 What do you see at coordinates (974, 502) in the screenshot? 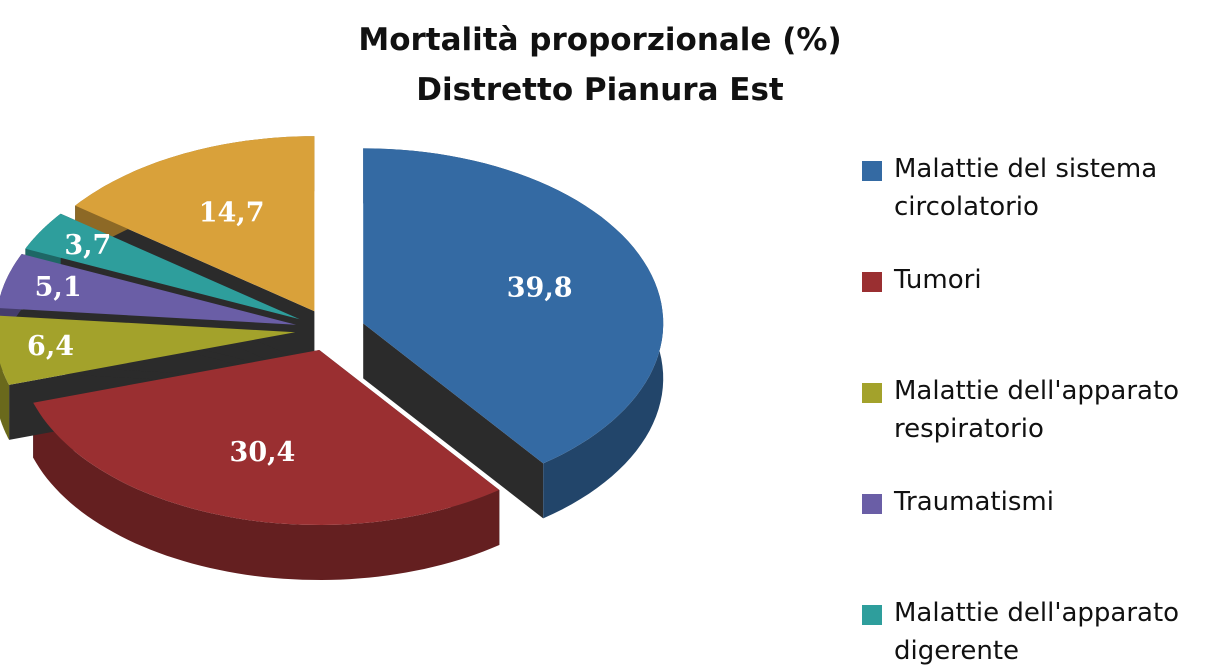
I see `legend-label: Traumatismi` at bounding box center [974, 502].